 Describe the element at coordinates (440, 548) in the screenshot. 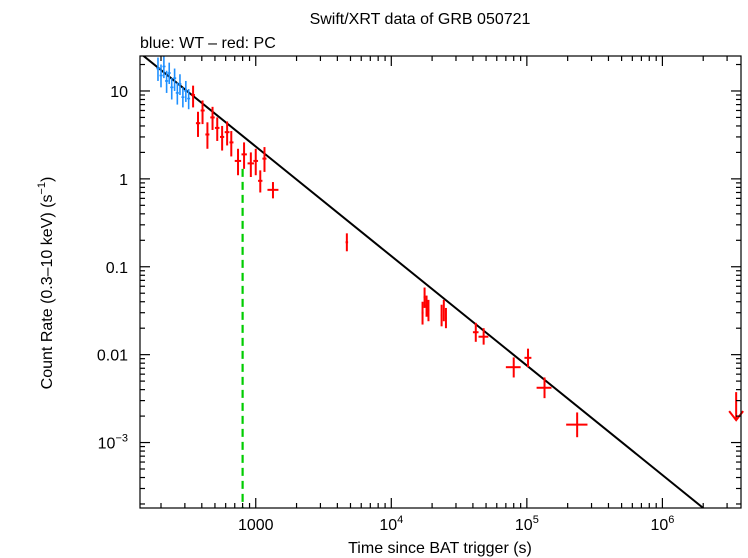

I see `x-axis-label: Time since BAT trigger (s)` at that location.